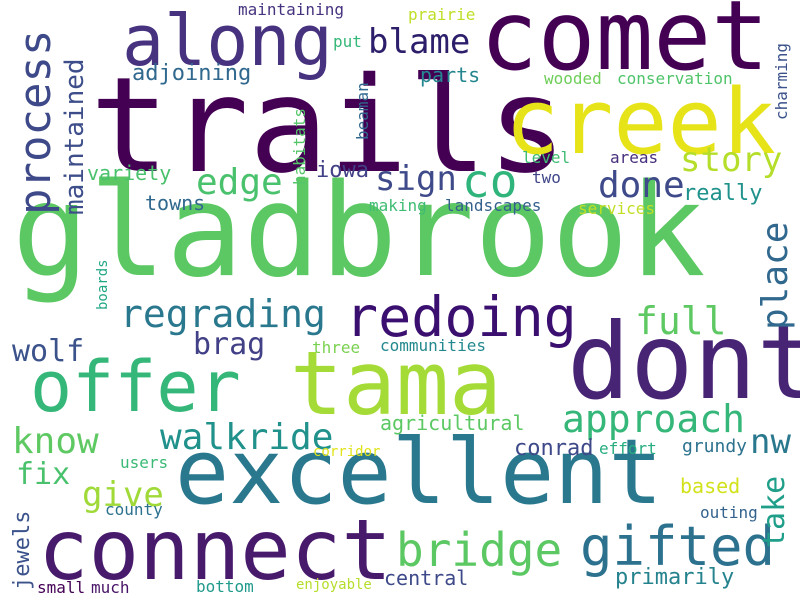 This screenshot has height=600, width=800. What do you see at coordinates (175, 203) in the screenshot?
I see `word-towns: towns` at bounding box center [175, 203].